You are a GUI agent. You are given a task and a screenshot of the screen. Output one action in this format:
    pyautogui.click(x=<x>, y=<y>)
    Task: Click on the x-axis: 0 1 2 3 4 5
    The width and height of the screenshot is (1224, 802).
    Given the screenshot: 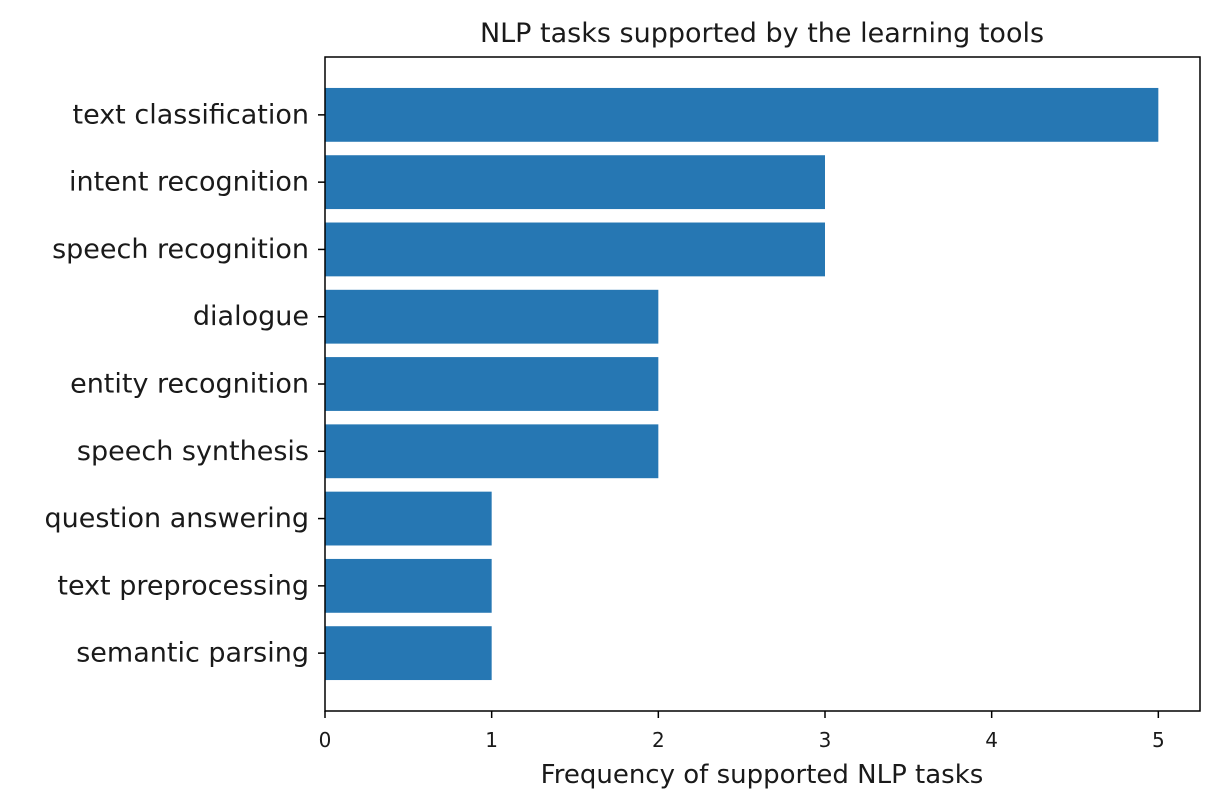 What is the action you would take?
    pyautogui.click(x=742, y=731)
    